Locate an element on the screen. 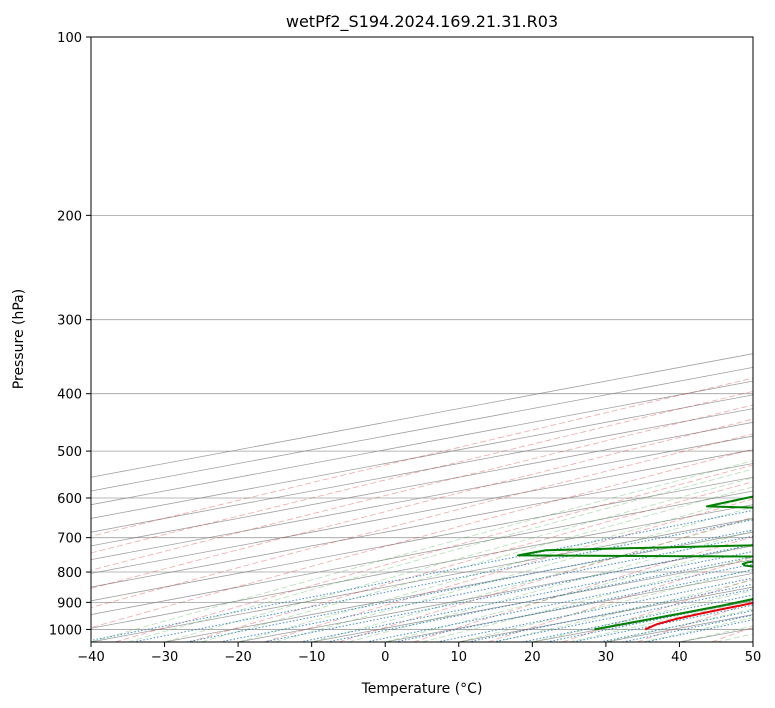  skewt-profiles is located at coordinates (635, 563).